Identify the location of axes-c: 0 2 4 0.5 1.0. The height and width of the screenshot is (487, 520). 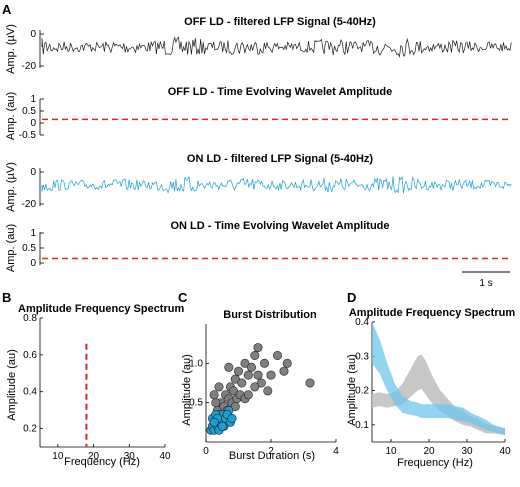
(264, 390).